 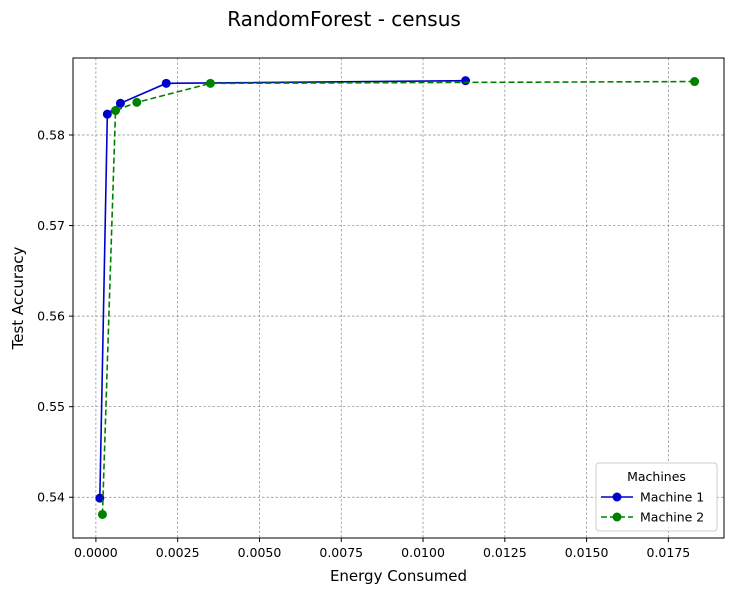 I want to click on x-tick-label: 0.0050, so click(x=260, y=552).